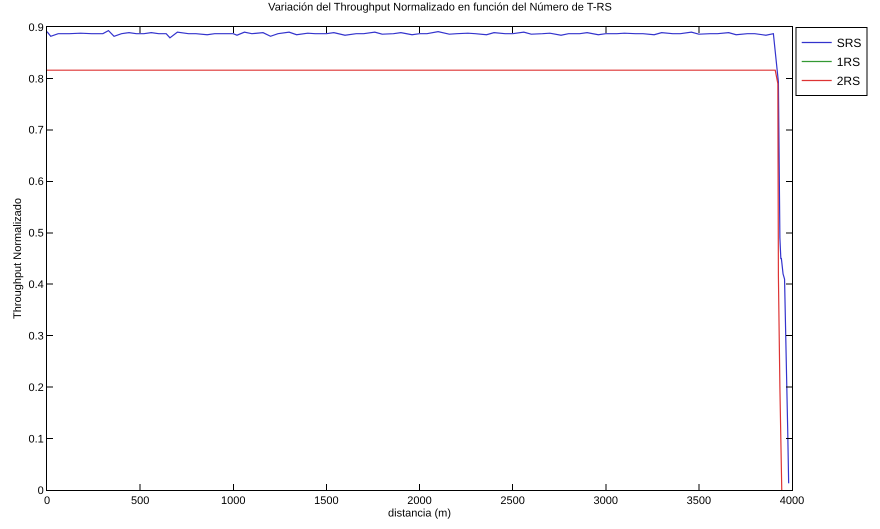  I want to click on legend-label: 1RS, so click(848, 62).